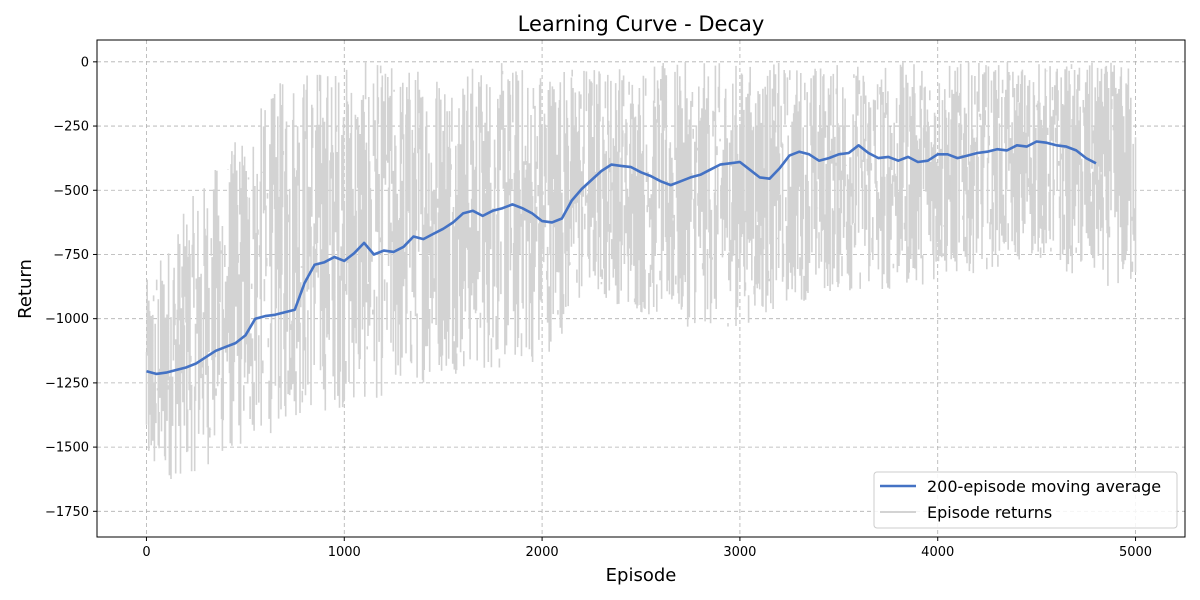 The width and height of the screenshot is (1200, 600). I want to click on legend-box, so click(1025, 500).